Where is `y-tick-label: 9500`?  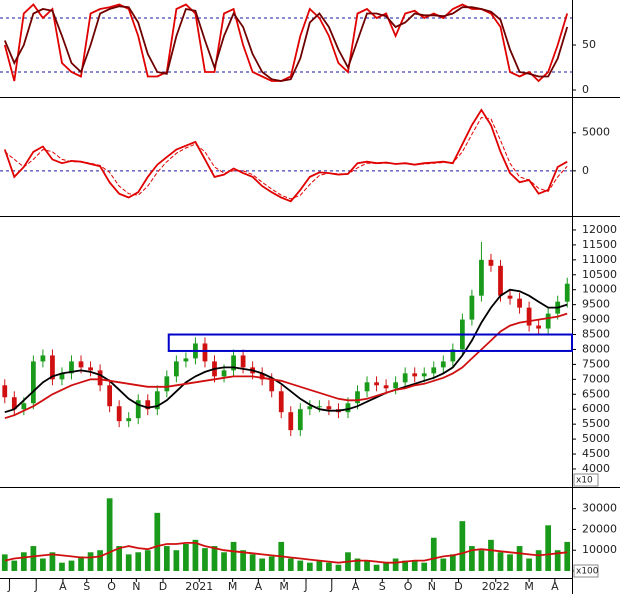 y-tick-label: 9500 is located at coordinates (596, 304).